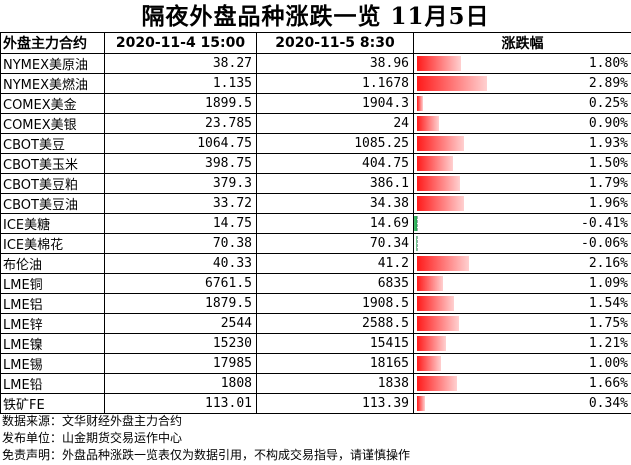 This screenshot has width=631, height=465. I want to click on table-row: CBOT美豆粕 379.3 386.1 1.79%, so click(315, 183).